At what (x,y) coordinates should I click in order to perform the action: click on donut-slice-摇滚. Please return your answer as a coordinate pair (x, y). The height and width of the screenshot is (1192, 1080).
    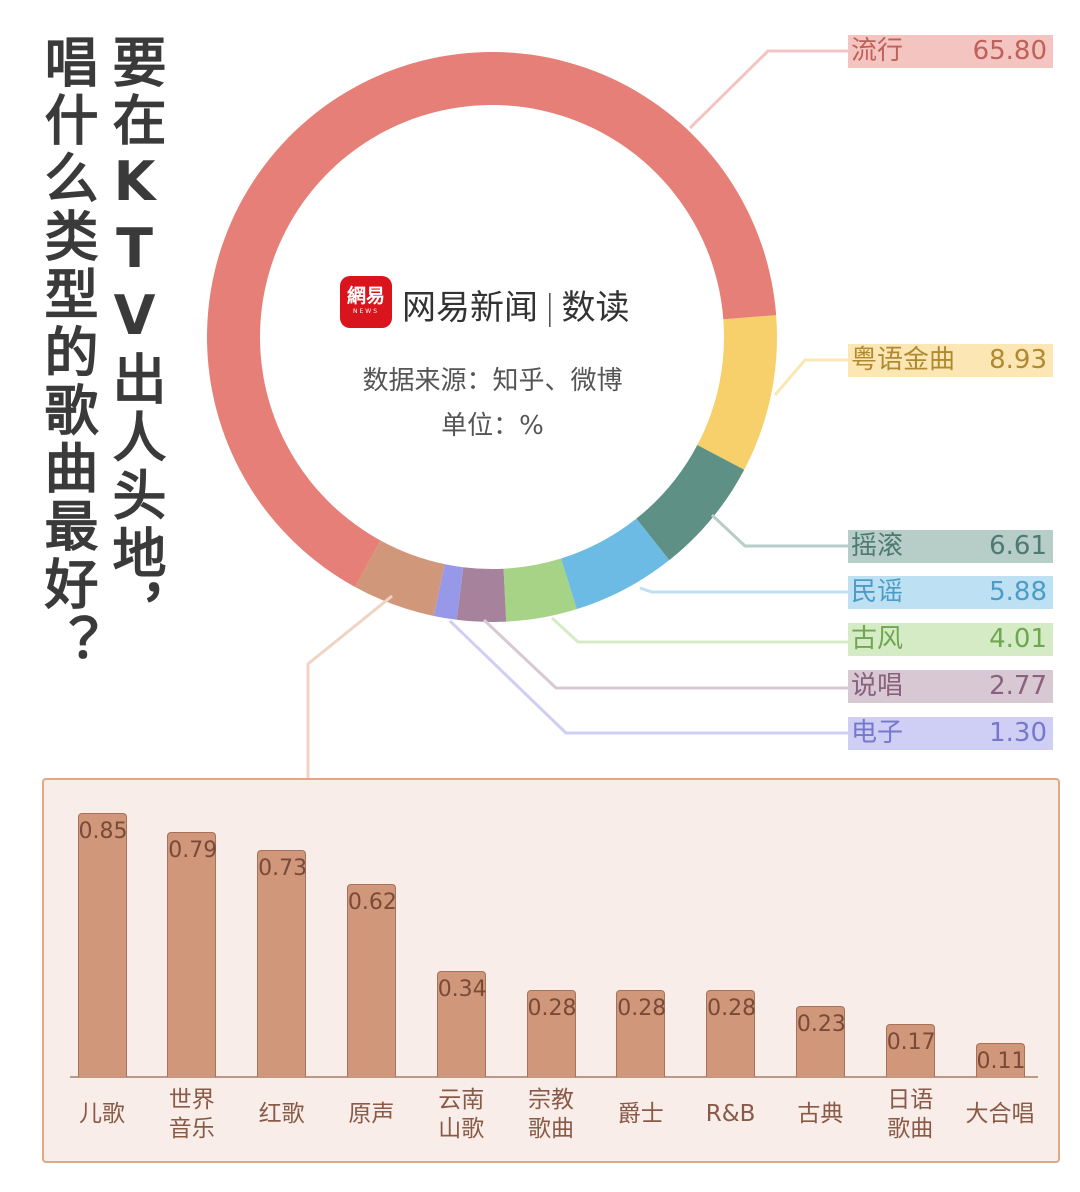
    Looking at the image, I should click on (690, 503).